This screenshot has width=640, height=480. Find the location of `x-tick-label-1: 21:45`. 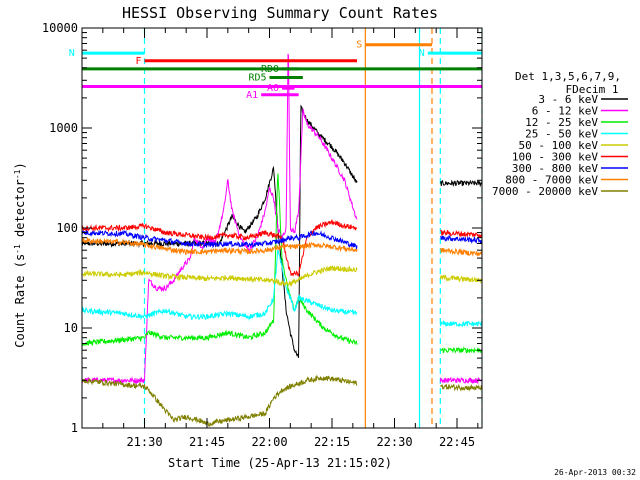

x-tick-label-1: 21:45 is located at coordinates (207, 442).